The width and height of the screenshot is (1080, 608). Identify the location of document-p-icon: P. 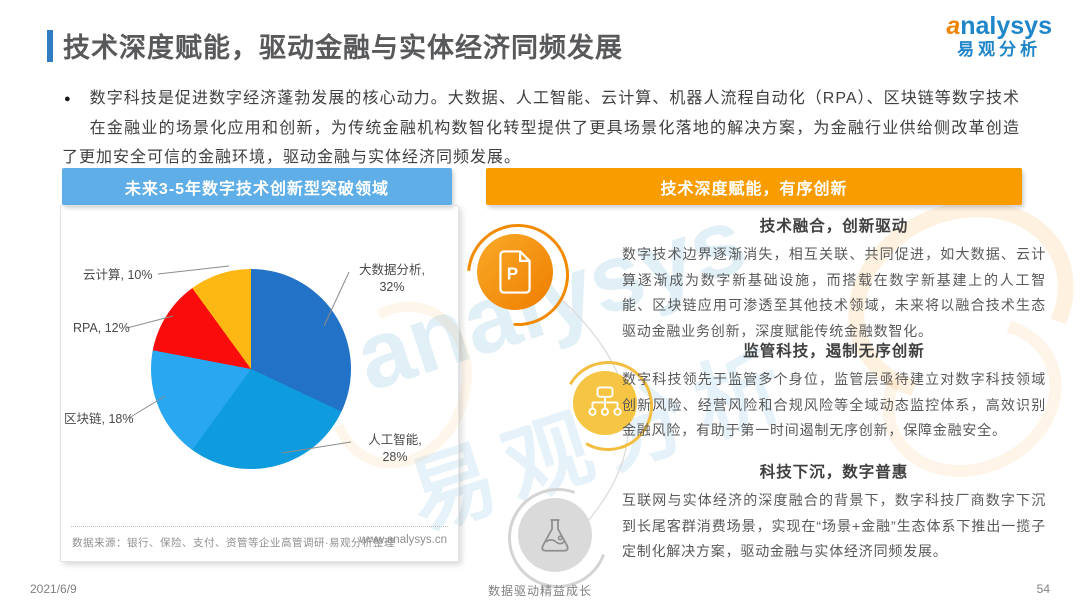
(515, 272).